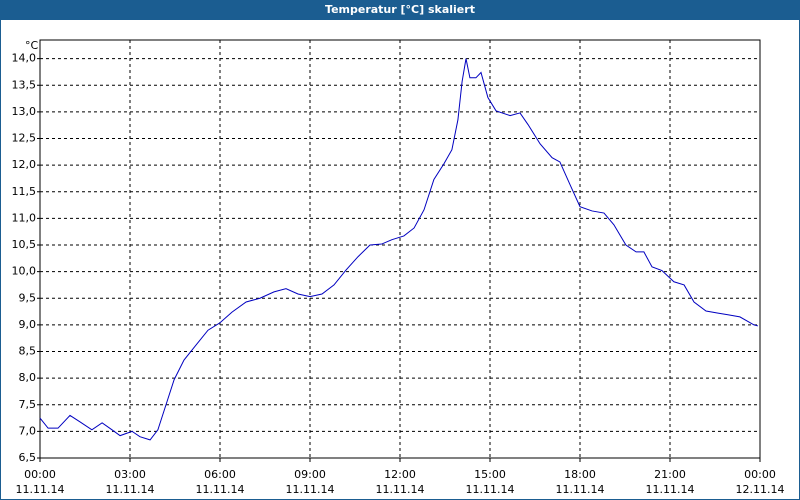  Describe the element at coordinates (28, 457) in the screenshot. I see `y-tick-label: 6,5` at that location.